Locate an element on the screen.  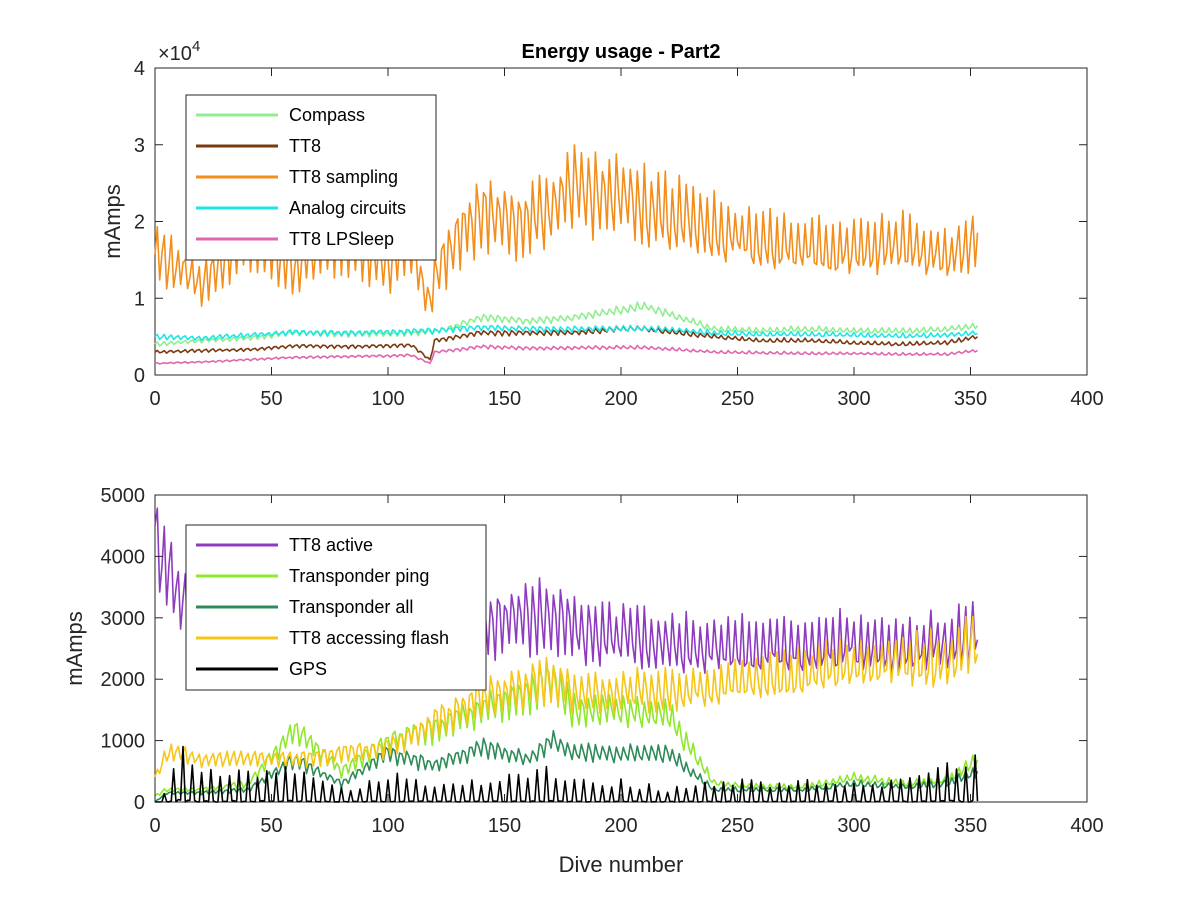
top-y-exponent: ×10⁴ is located at coordinates (179, 51).